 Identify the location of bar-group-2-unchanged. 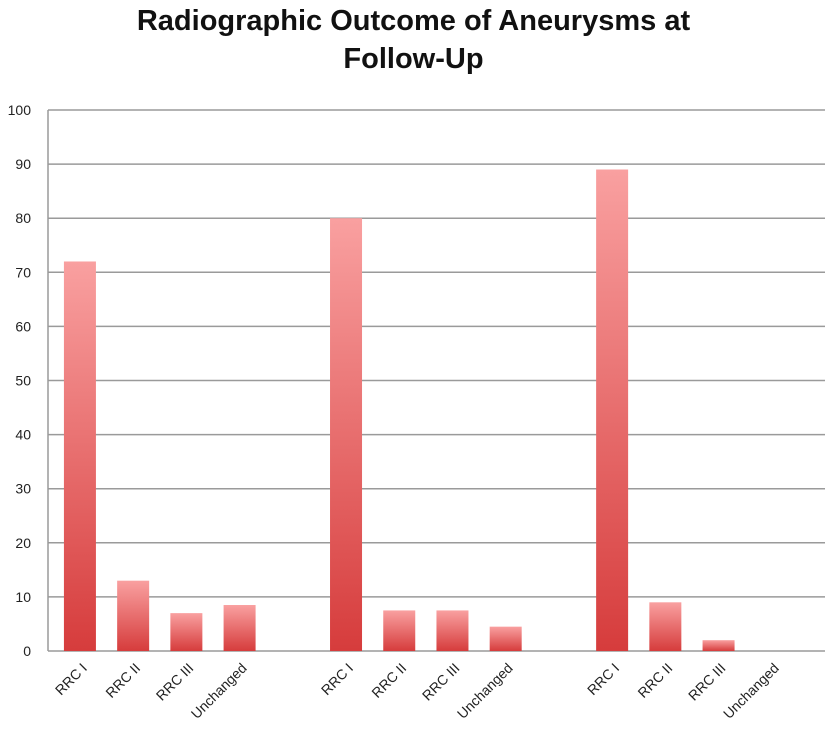
(505, 638).